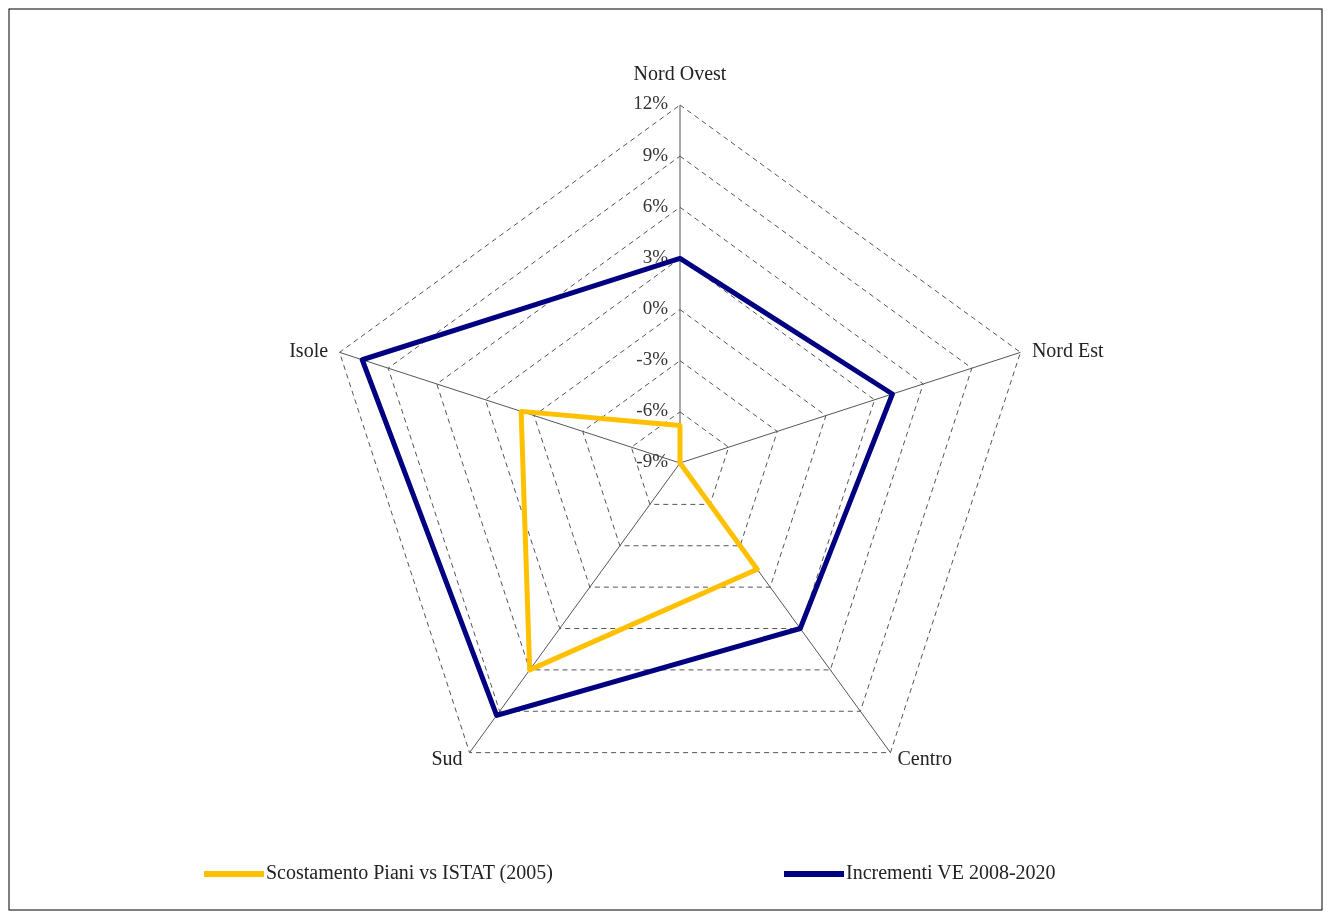 Image resolution: width=1331 pixels, height=919 pixels. What do you see at coordinates (651, 103) in the screenshot?
I see `y-tick-label: 12%` at bounding box center [651, 103].